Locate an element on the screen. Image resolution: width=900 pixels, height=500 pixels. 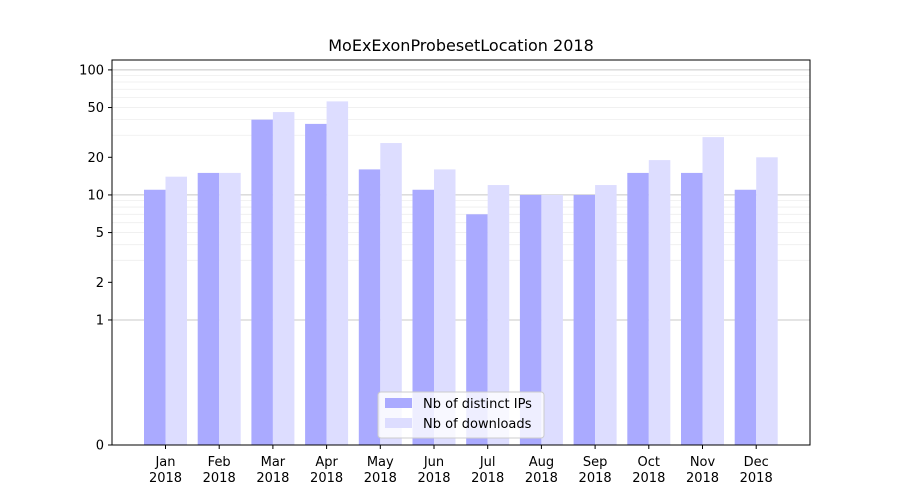
bar-ips-jun is located at coordinates (423, 317).